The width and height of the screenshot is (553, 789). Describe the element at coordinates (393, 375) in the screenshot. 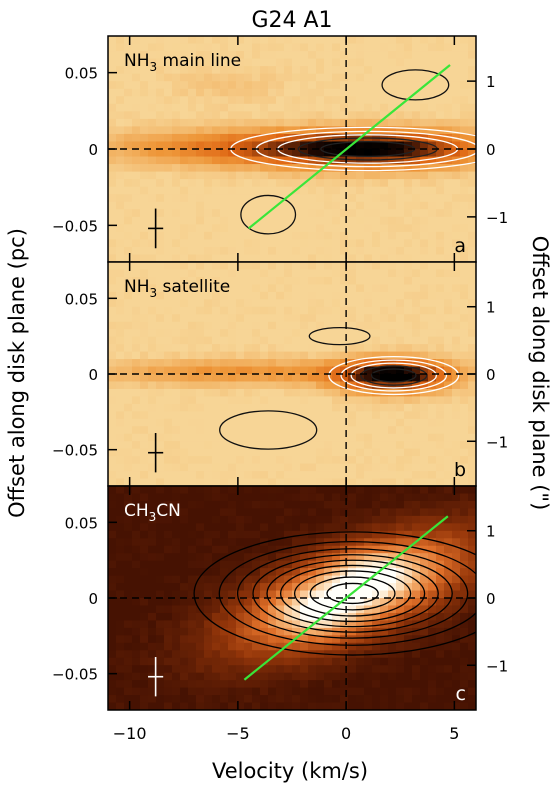

I see `contour` at that location.